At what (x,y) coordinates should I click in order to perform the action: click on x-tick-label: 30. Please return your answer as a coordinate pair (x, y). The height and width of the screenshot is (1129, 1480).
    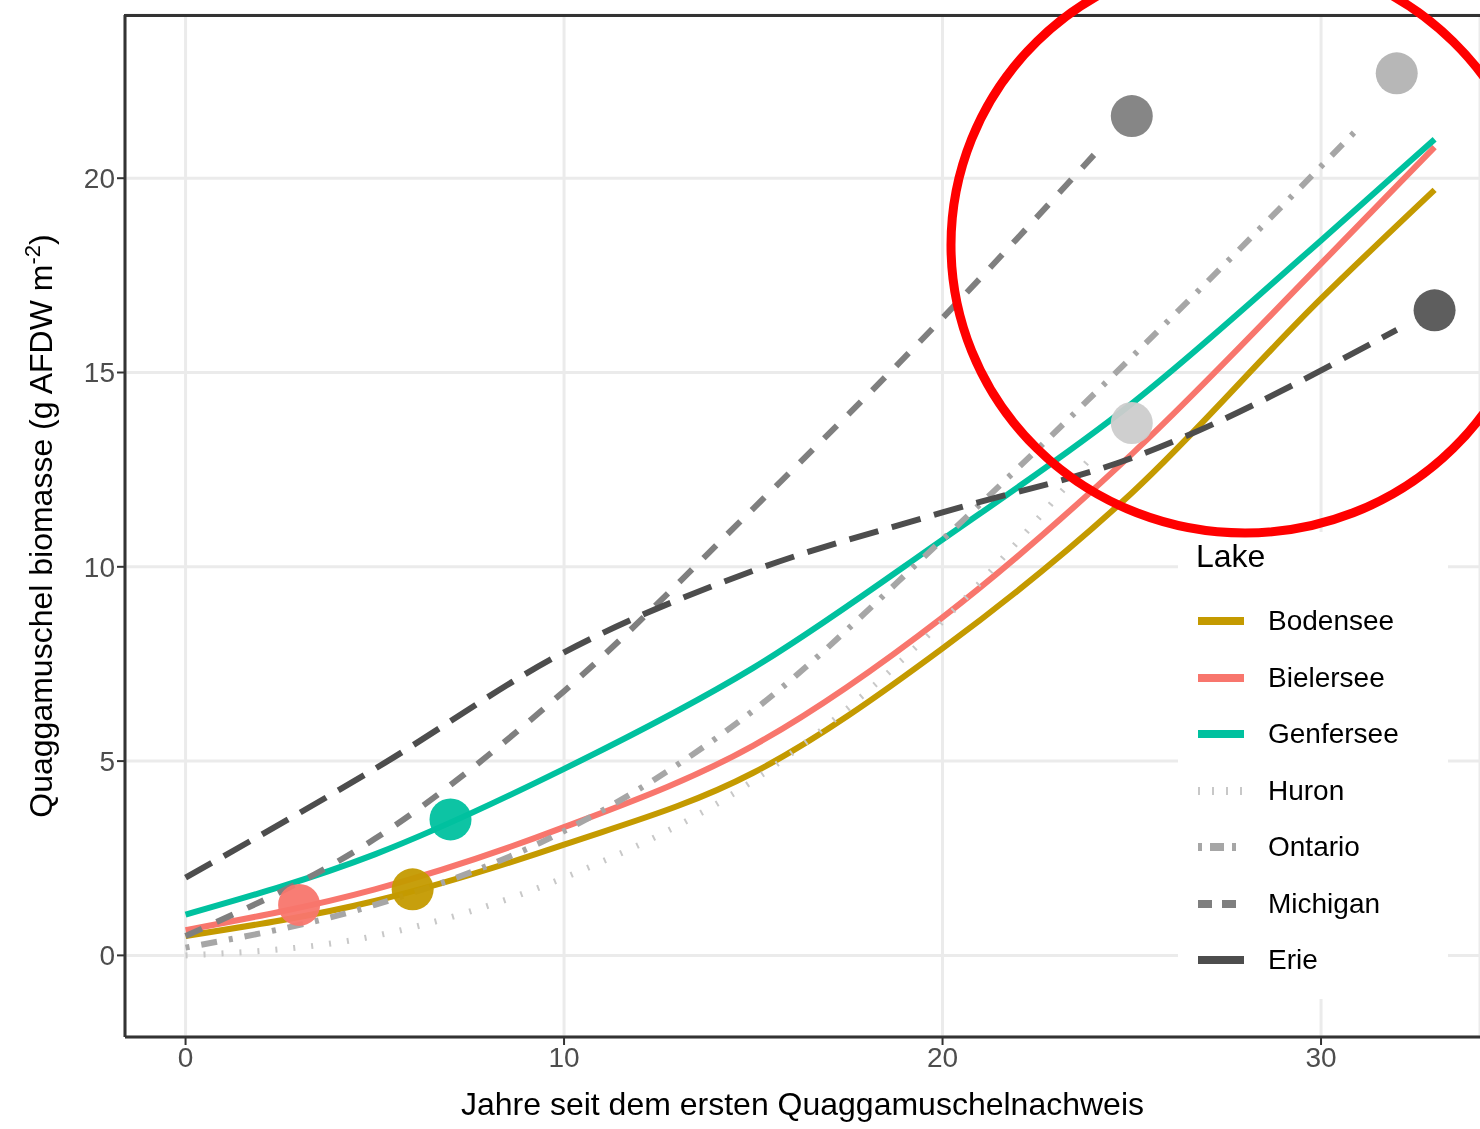
    Looking at the image, I should click on (1321, 1057).